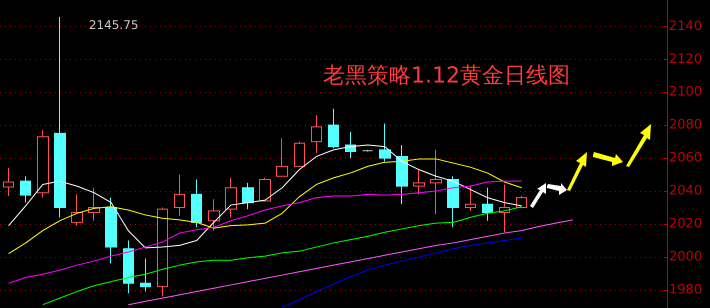 Image resolution: width=710 pixels, height=308 pixels. What do you see at coordinates (446, 76) in the screenshot?
I see `text: 老黑策略1.12黄金日线图` at bounding box center [446, 76].